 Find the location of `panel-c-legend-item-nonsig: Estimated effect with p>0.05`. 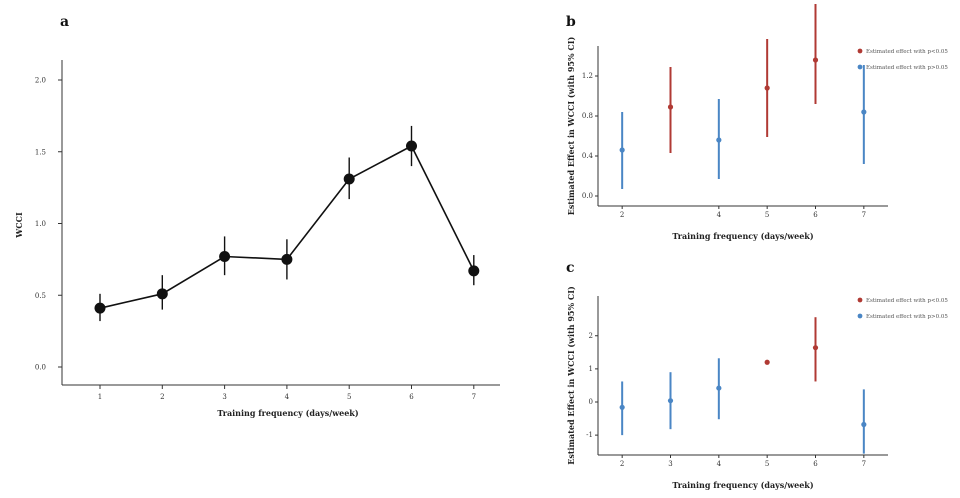

panel-c-legend-item-nonsig: Estimated effect with p>0.05 is located at coordinates (907, 317).